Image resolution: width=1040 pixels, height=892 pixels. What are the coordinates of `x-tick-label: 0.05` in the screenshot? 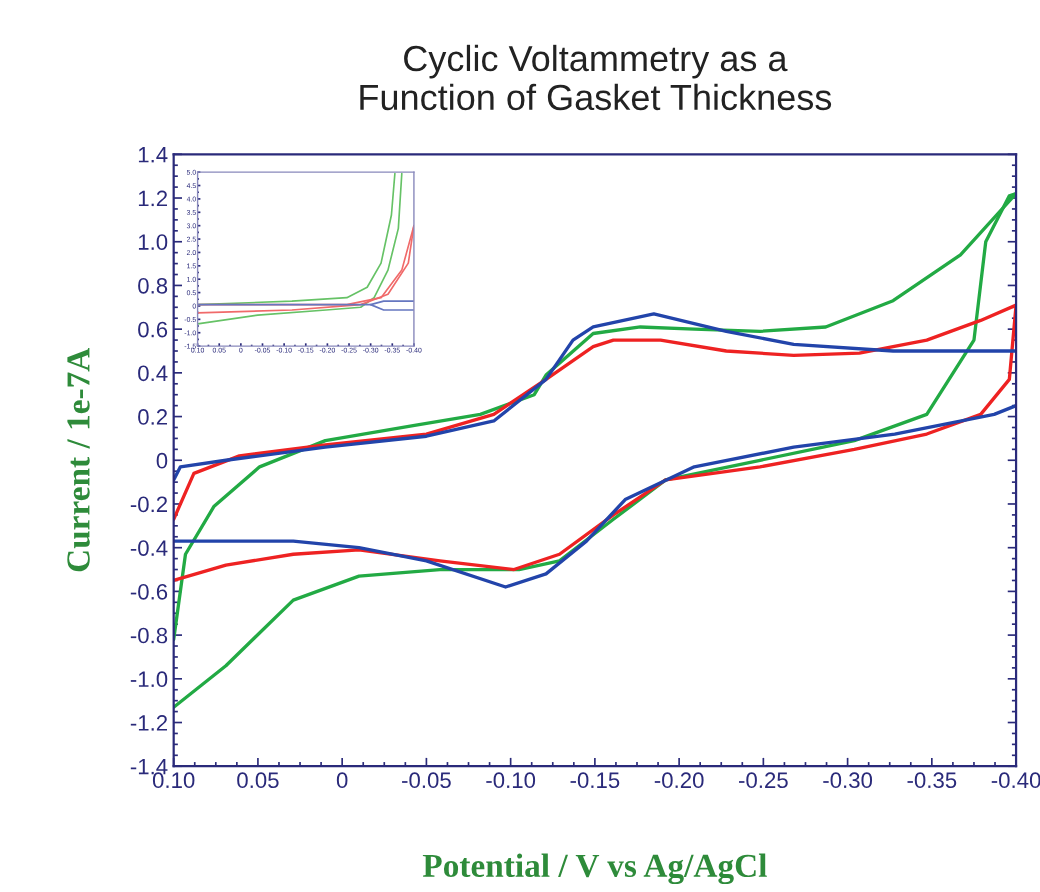 It's located at (258, 780).